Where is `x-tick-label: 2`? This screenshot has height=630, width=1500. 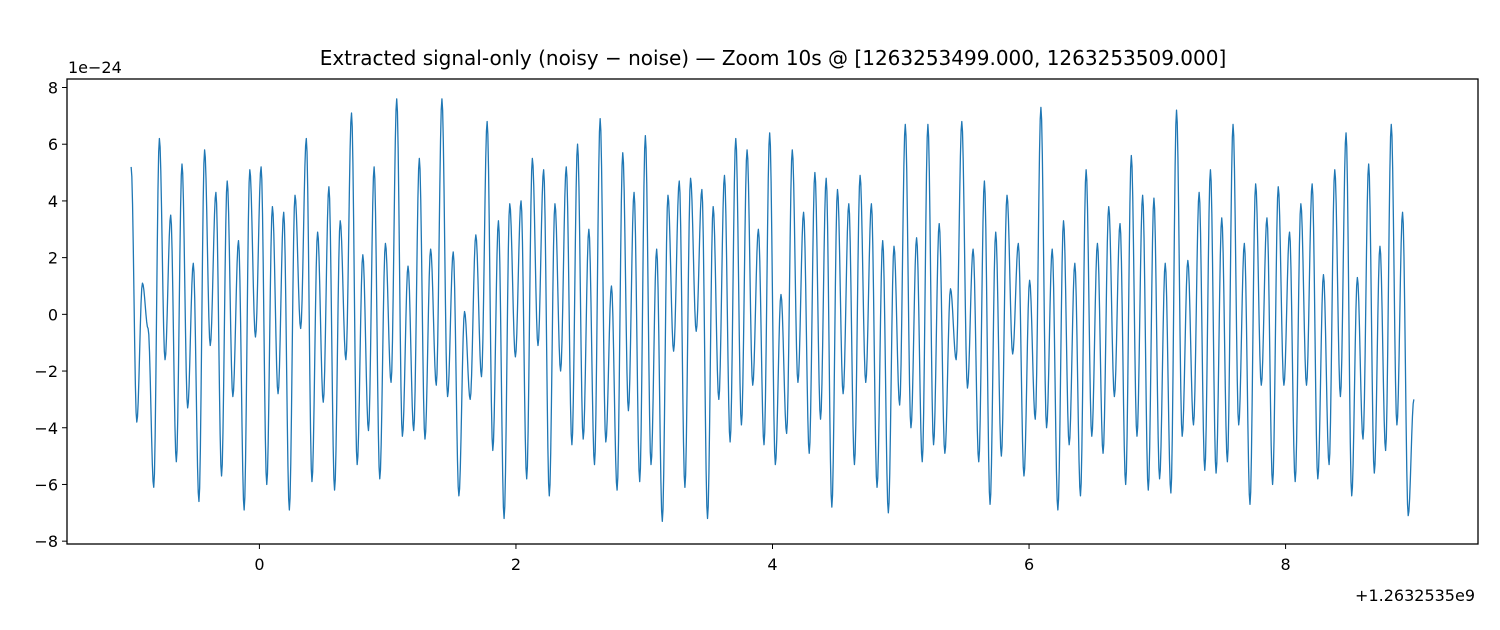
x-tick-label: 2 is located at coordinates (516, 564).